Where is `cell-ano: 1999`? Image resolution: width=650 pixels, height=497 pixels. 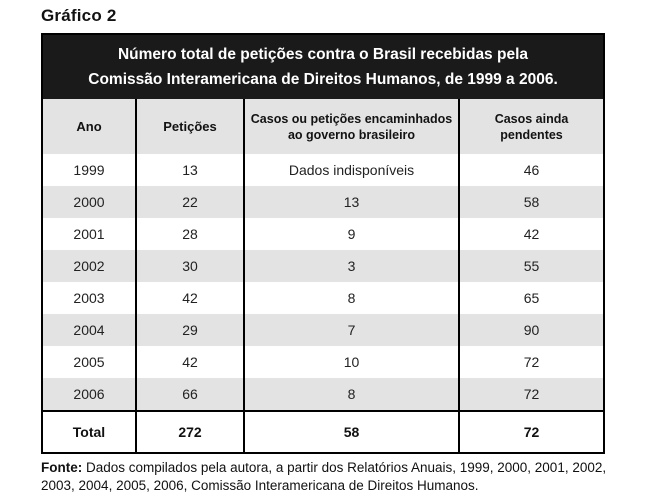 cell-ano: 1999 is located at coordinates (89, 170).